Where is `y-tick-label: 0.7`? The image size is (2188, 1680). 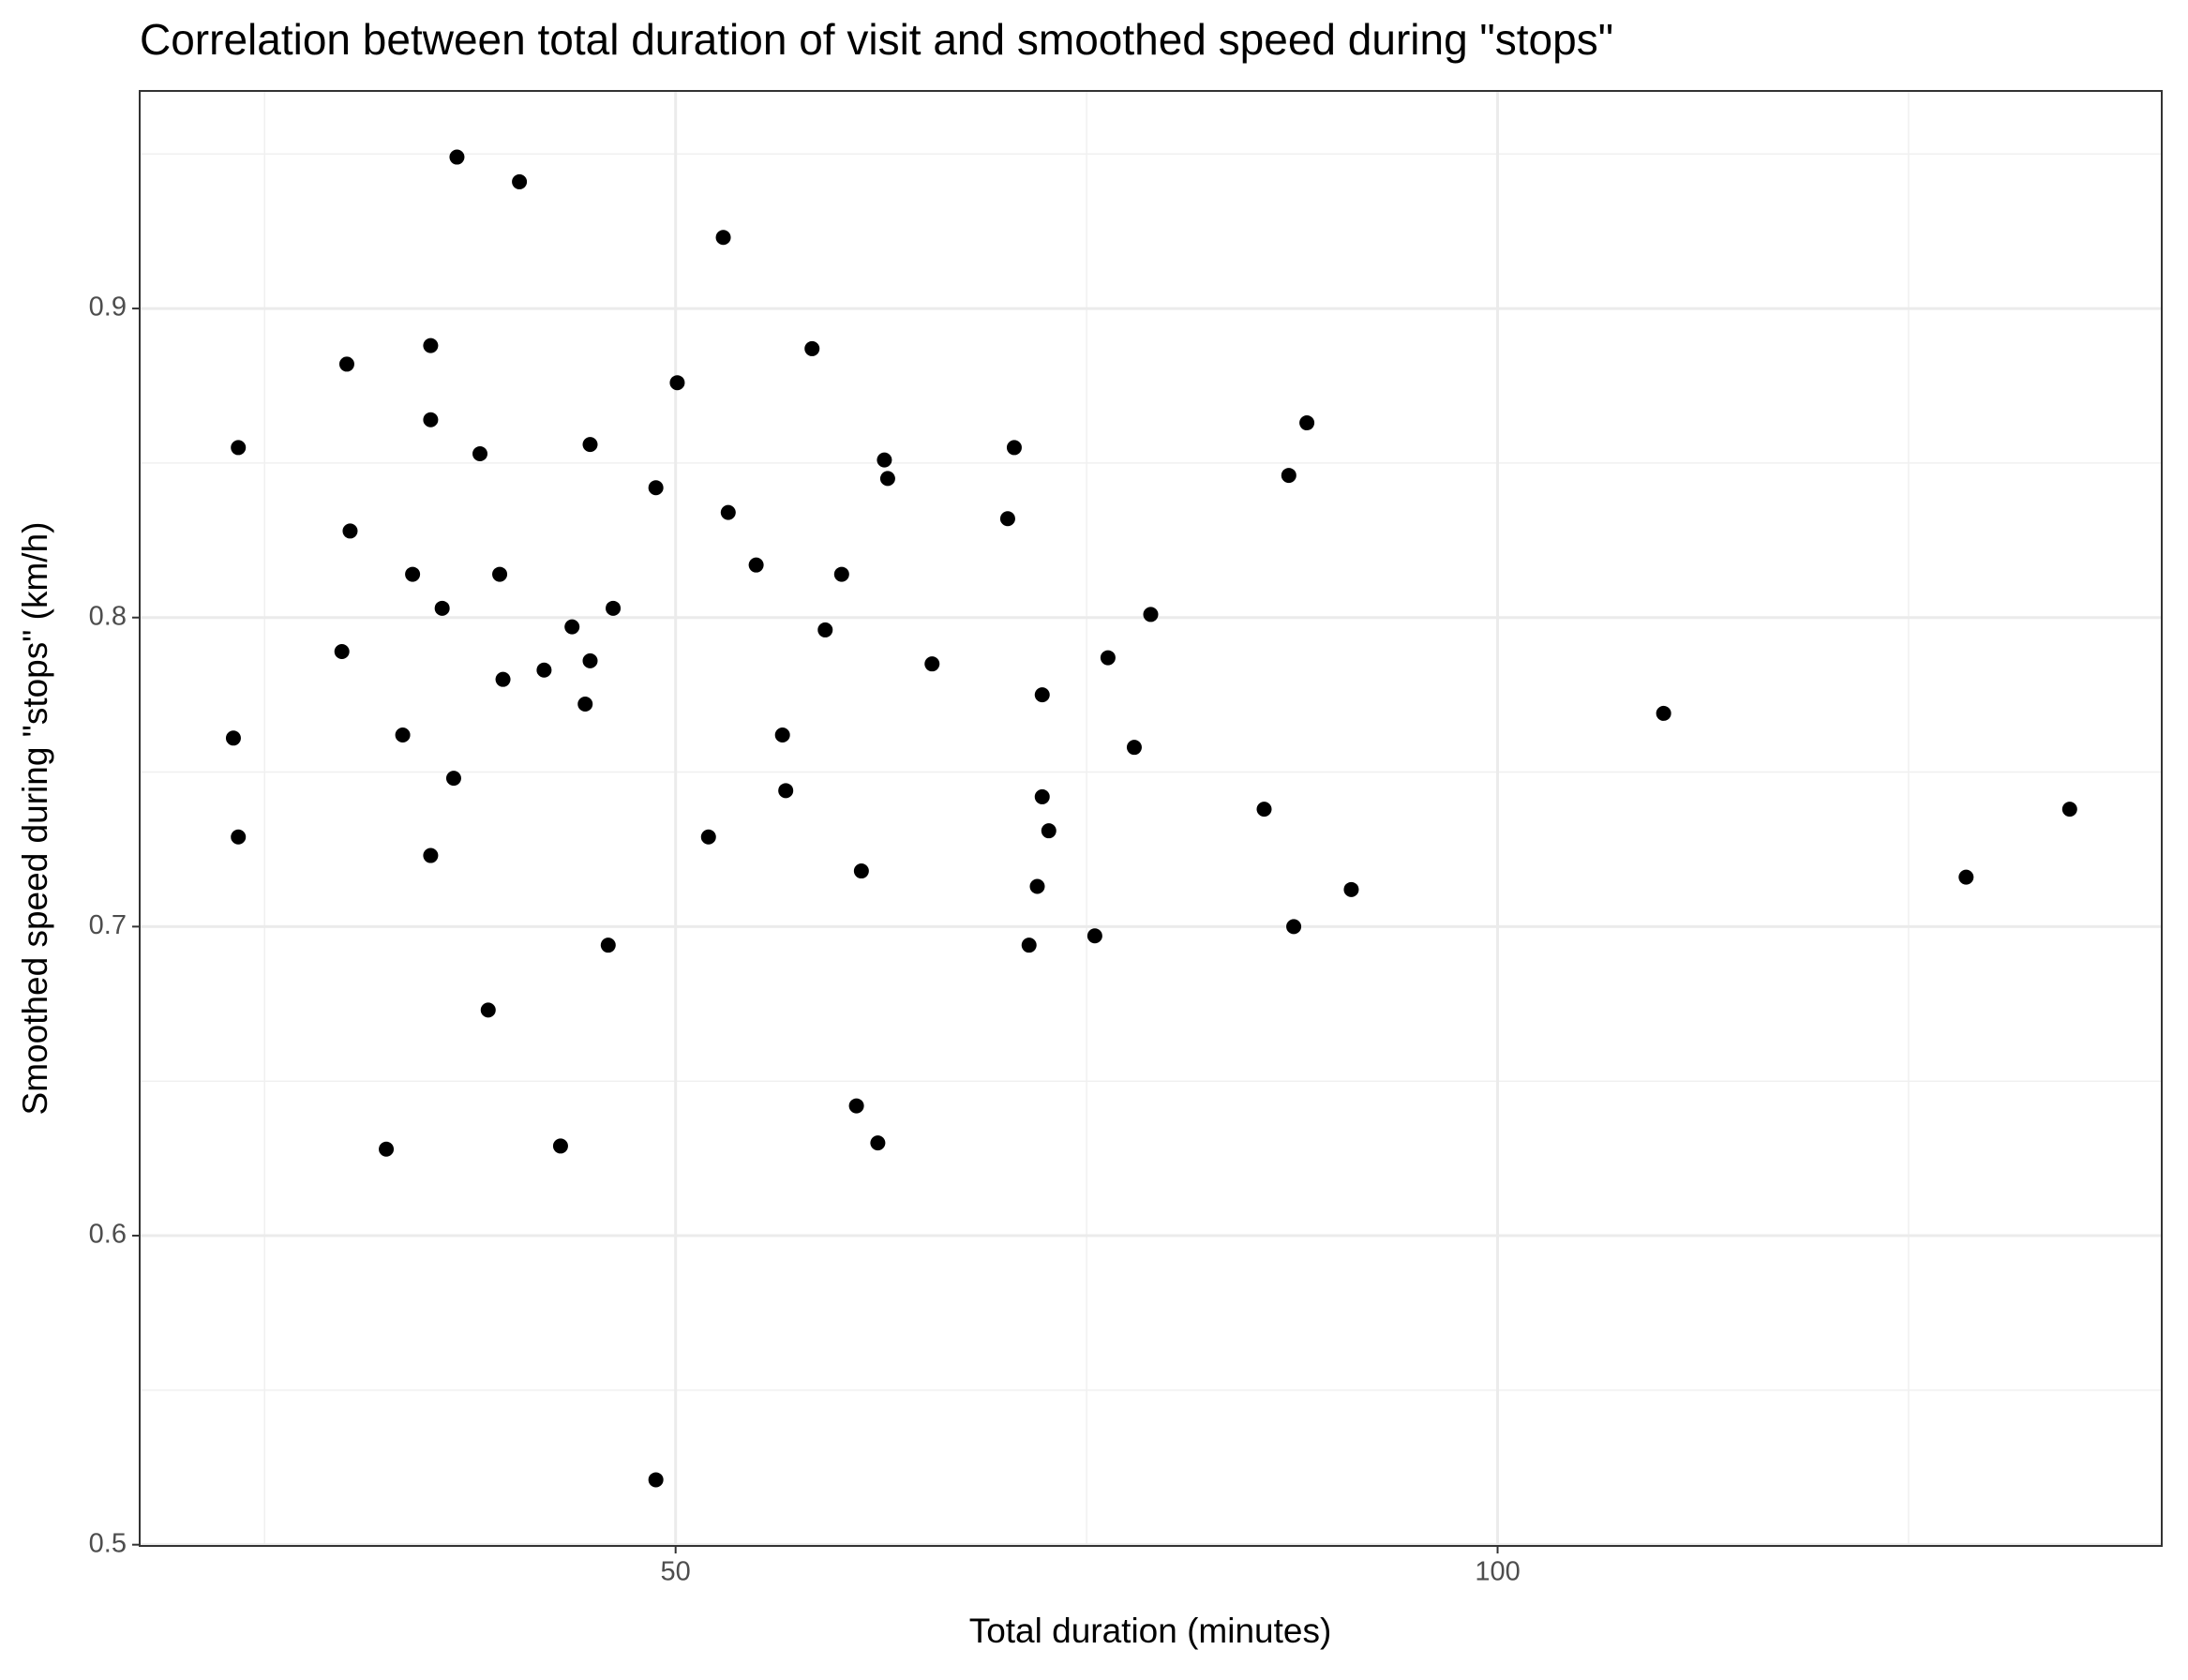
y-tick-label: 0.7 is located at coordinates (108, 925).